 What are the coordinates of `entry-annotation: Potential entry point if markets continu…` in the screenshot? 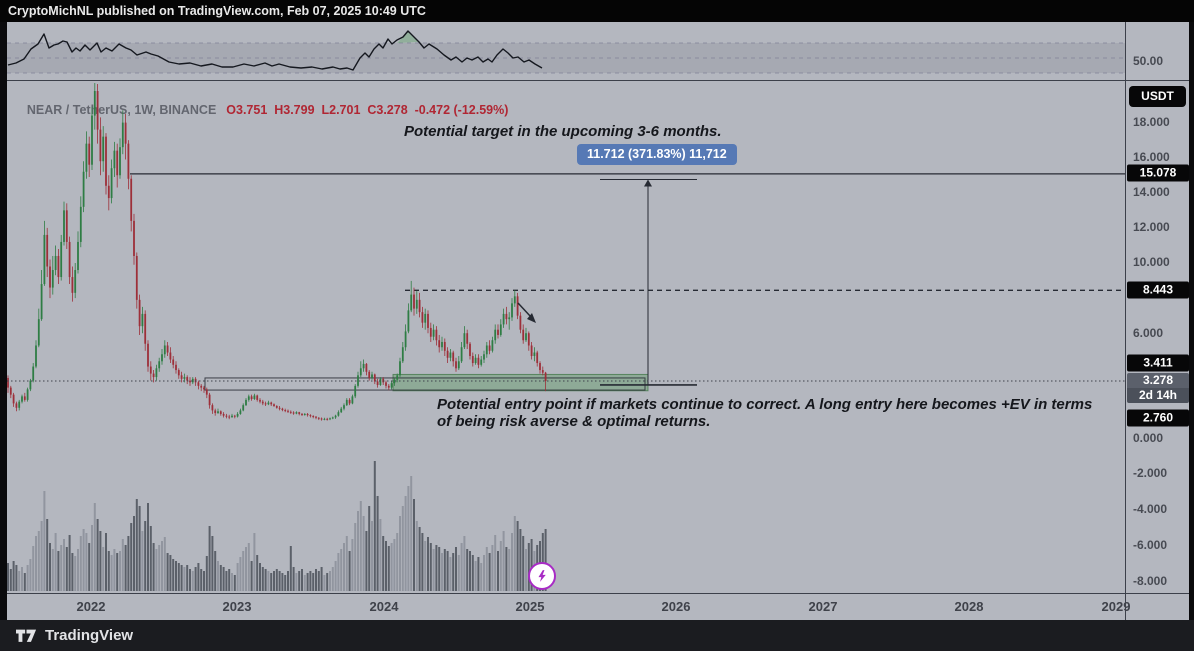 It's located at (765, 413).